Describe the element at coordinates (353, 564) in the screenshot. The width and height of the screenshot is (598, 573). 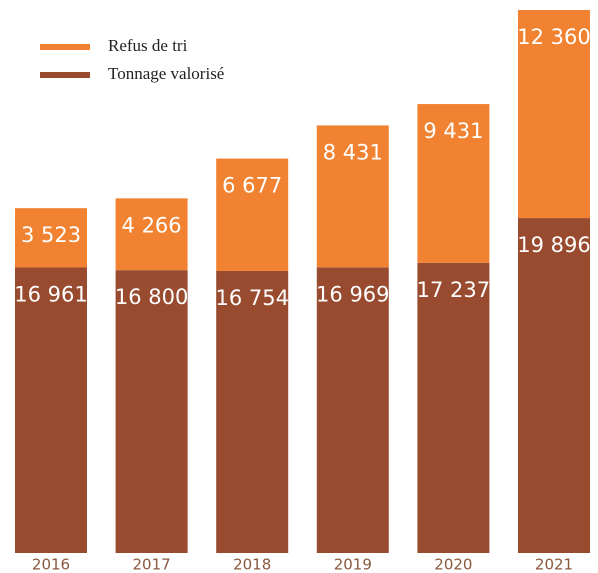
I see `x-tick-label: 2019` at that location.